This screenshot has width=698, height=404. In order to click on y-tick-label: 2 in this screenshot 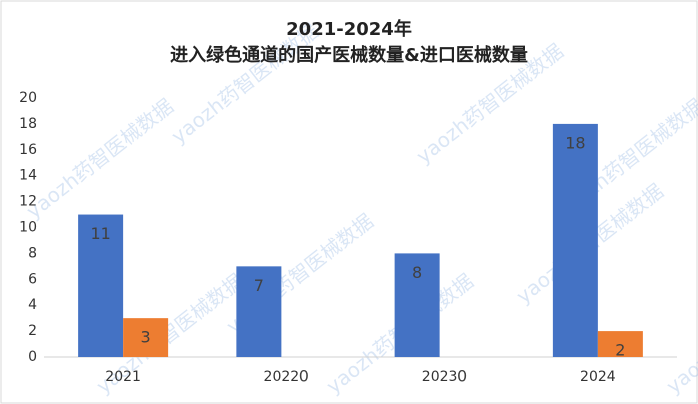, I will do `click(32, 331)`.